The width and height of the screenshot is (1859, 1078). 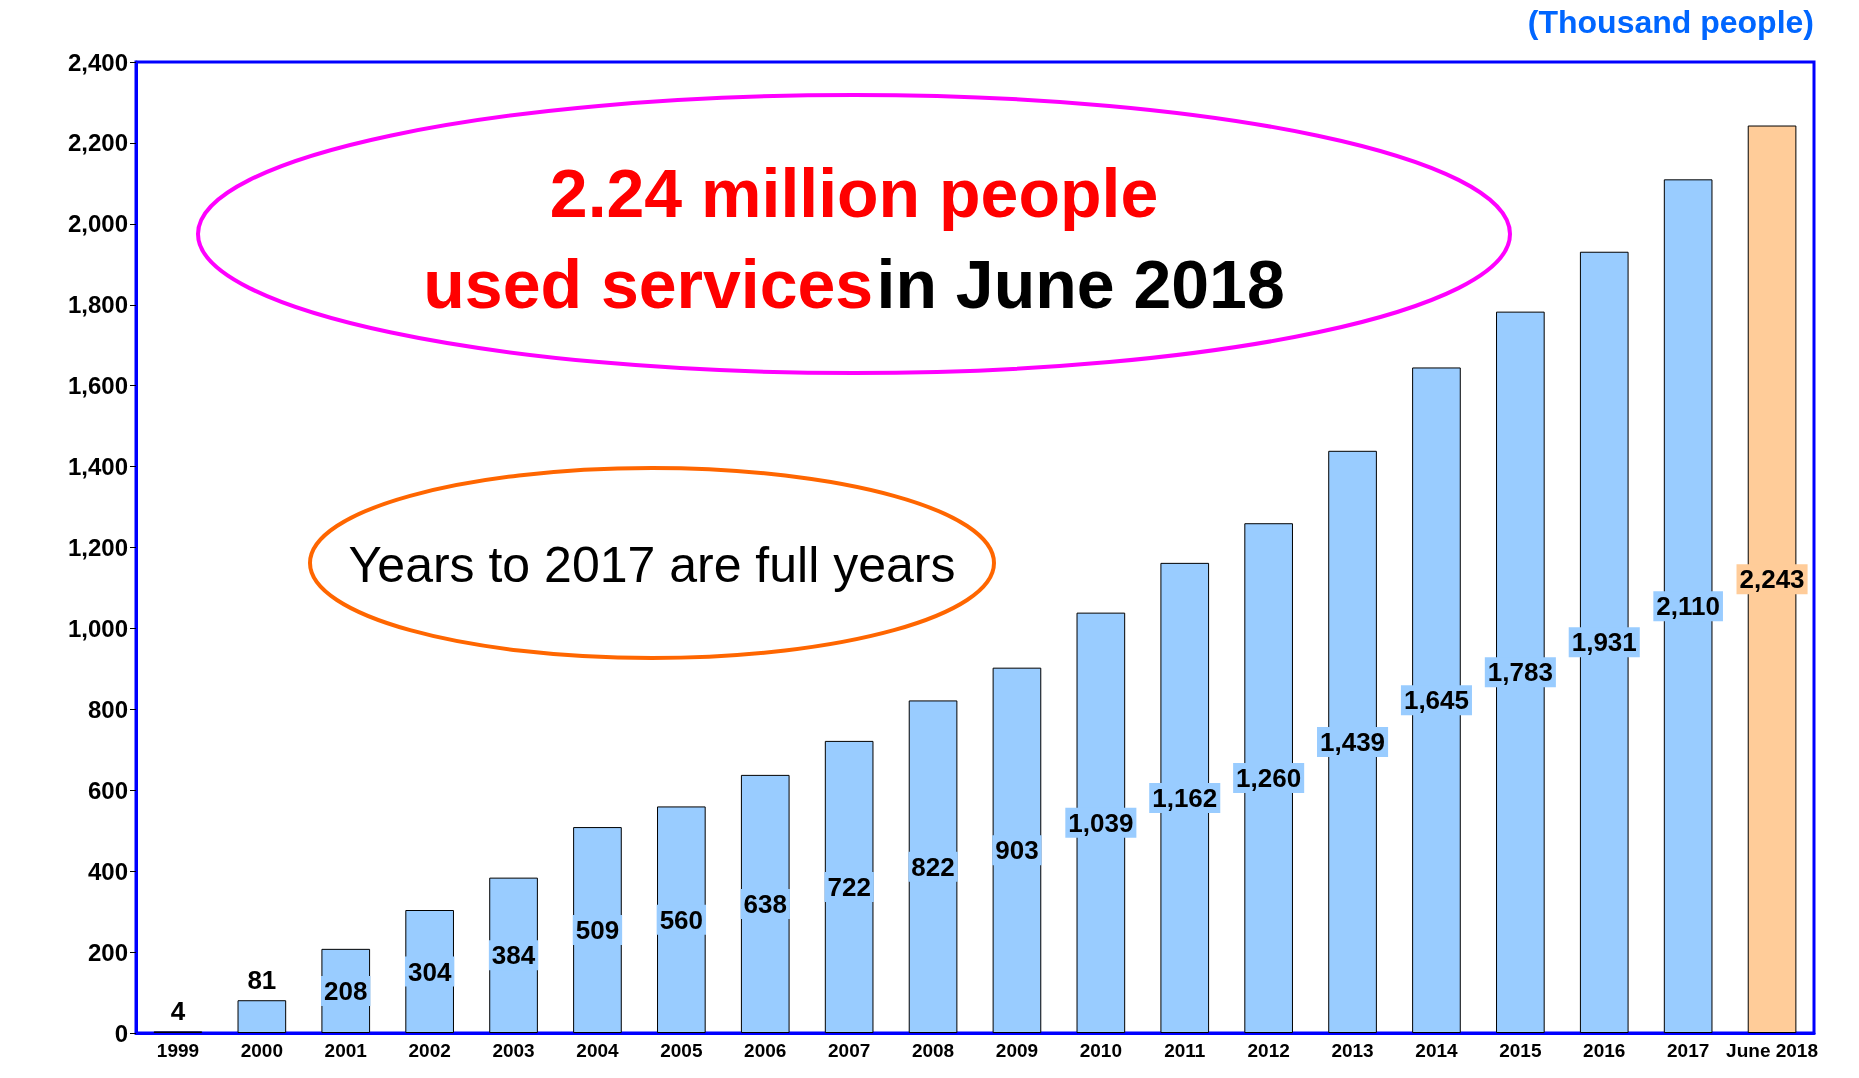 What do you see at coordinates (346, 990) in the screenshot?
I see `data-label: 208` at bounding box center [346, 990].